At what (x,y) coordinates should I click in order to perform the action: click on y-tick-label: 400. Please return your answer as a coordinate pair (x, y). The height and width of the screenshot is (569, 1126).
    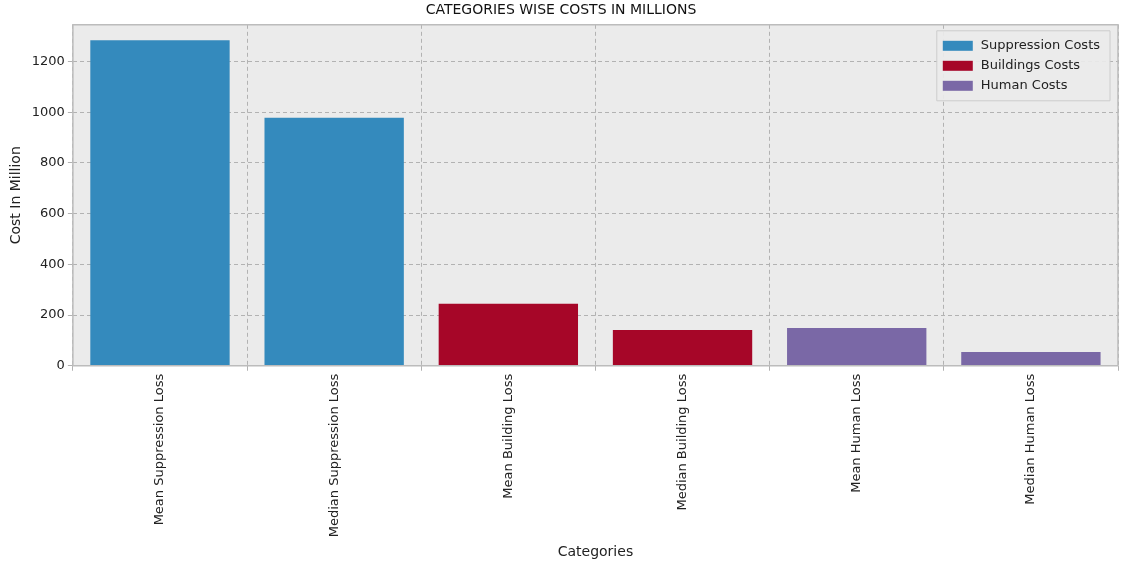
    Looking at the image, I should click on (52, 263).